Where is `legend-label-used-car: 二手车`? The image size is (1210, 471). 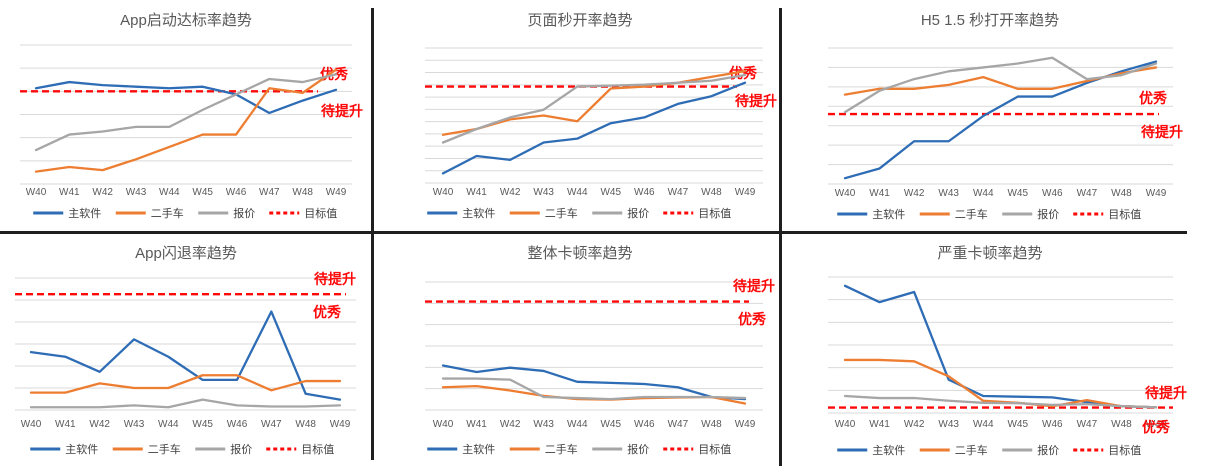
legend-label-used-car: 二手车 is located at coordinates (971, 214).